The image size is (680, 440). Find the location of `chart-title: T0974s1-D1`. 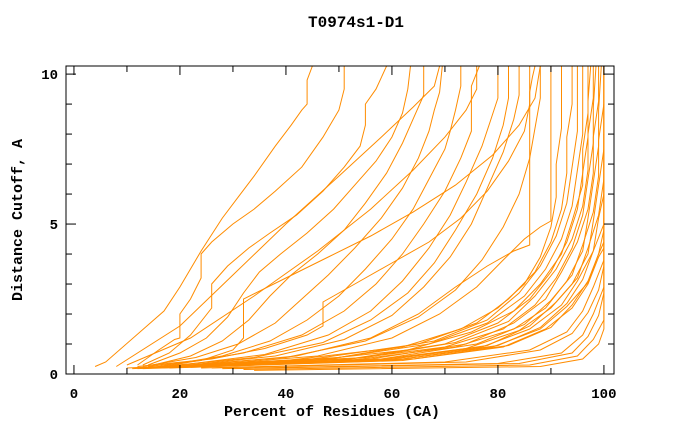

chart-title: T0974s1-D1 is located at coordinates (356, 23).